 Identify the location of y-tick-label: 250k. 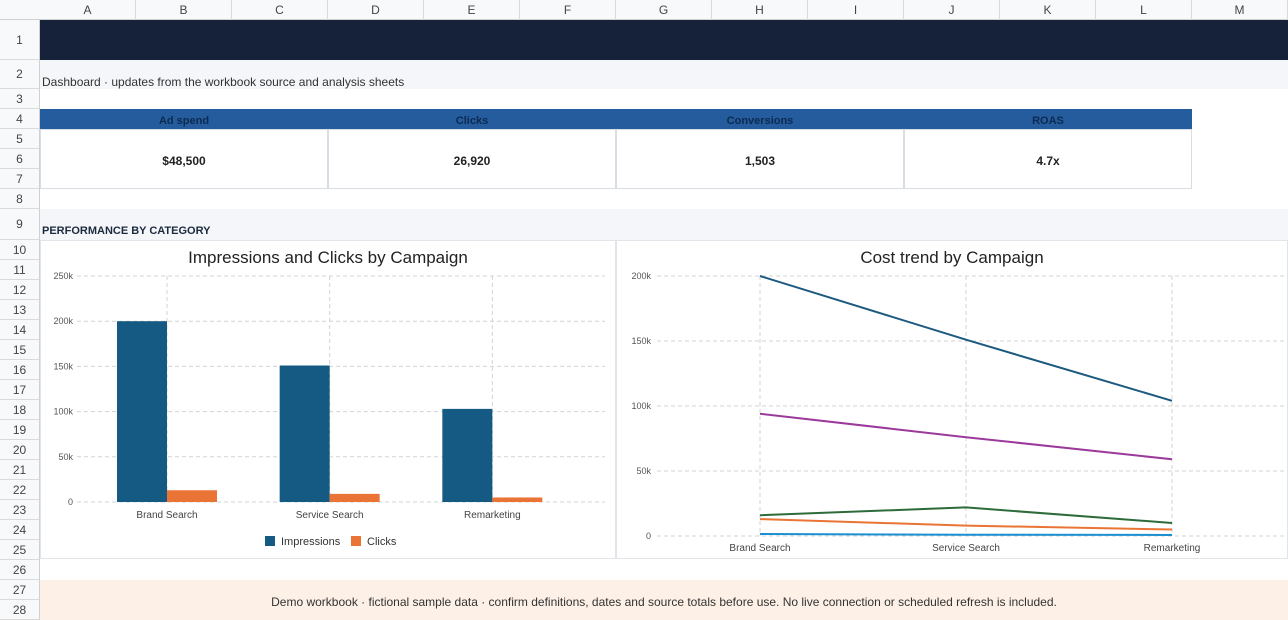
(63, 276).